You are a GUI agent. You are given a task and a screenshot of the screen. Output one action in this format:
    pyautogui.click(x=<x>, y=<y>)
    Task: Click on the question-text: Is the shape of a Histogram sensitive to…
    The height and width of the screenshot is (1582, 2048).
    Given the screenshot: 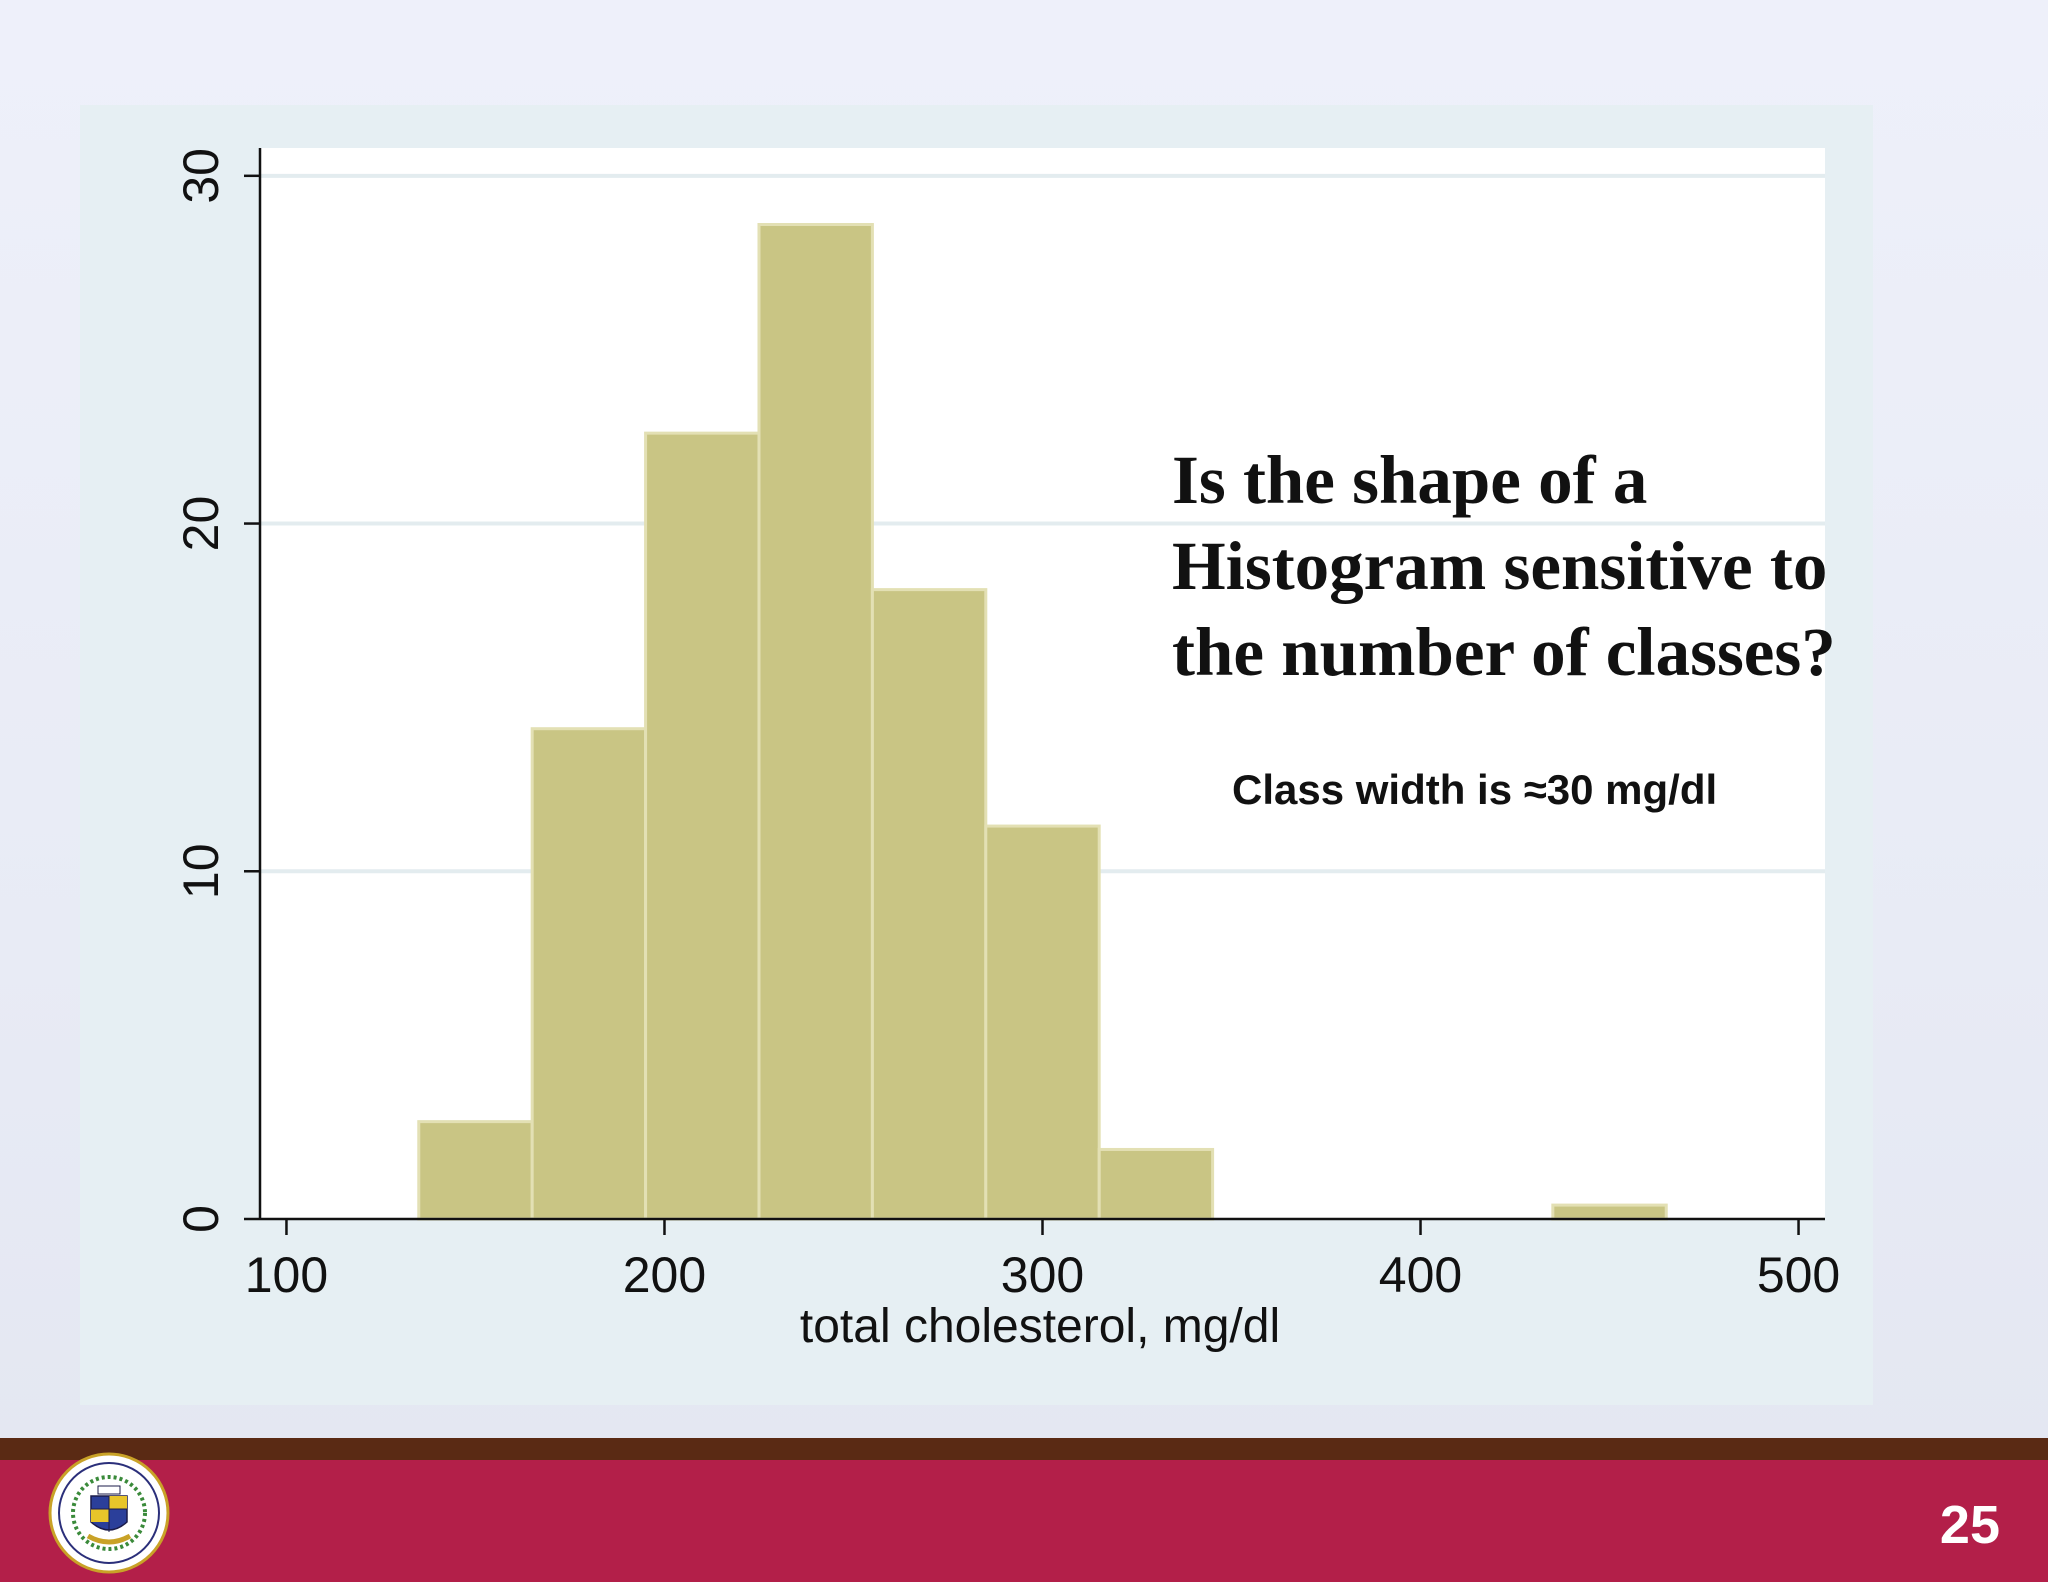 What is the action you would take?
    pyautogui.click(x=1582, y=566)
    